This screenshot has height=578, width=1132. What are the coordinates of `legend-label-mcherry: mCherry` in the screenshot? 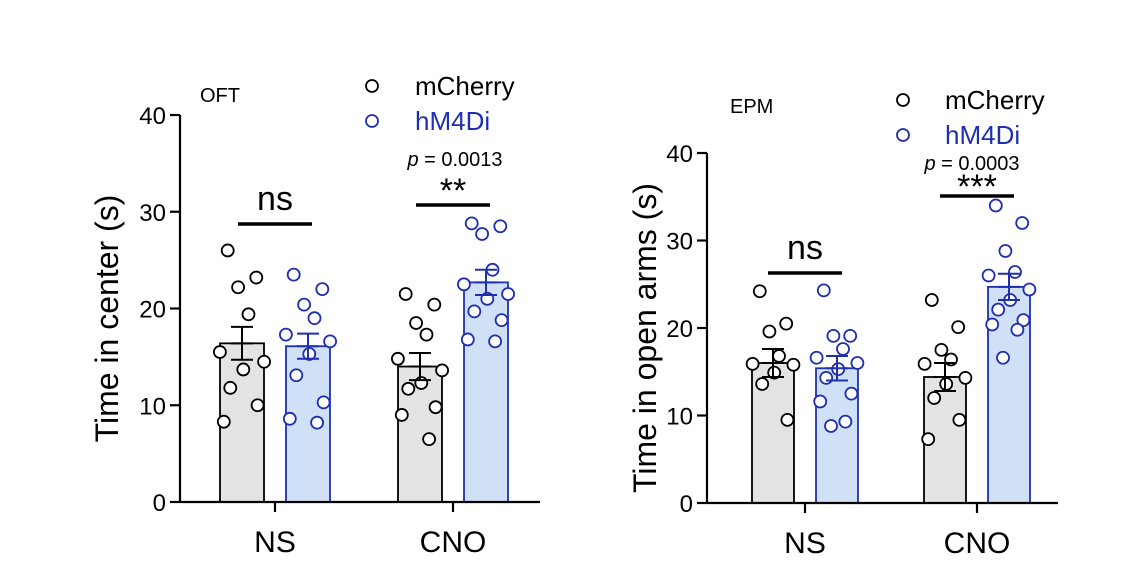 It's located at (995, 100).